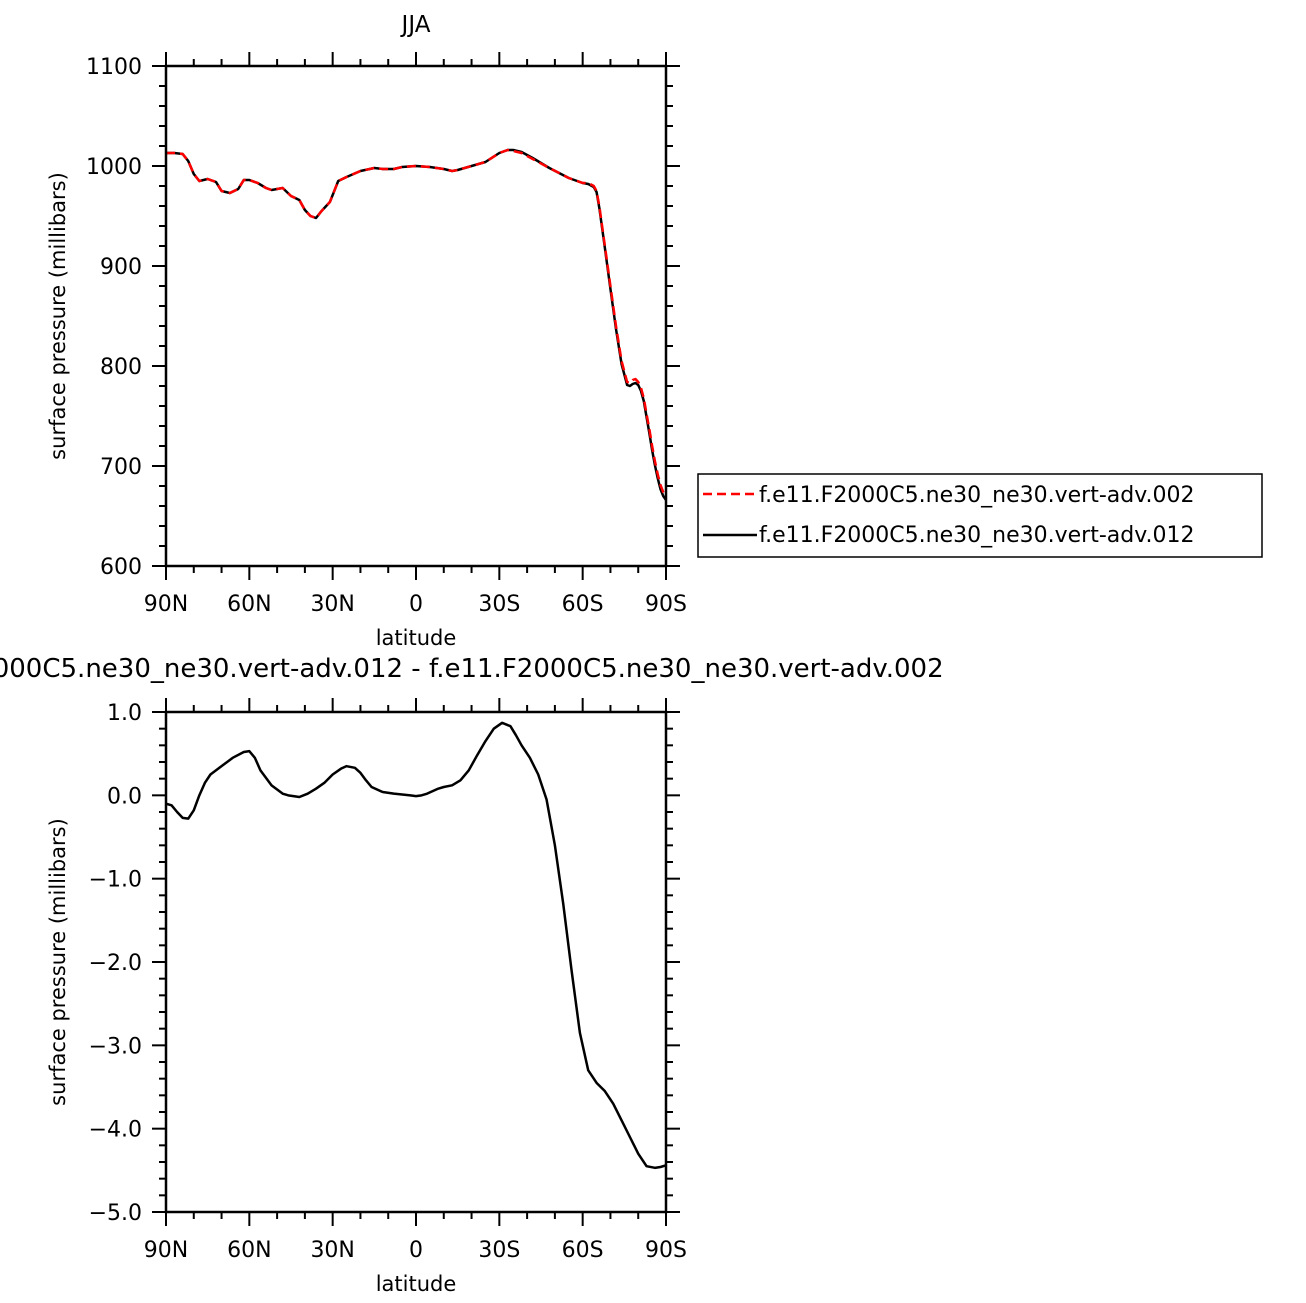 Image resolution: width=1306 pixels, height=1303 pixels. Describe the element at coordinates (977, 495) in the screenshot. I see `legend-label-series-1: f.e11.F2000C5.ne30_ne30.vert-adv.002` at that location.